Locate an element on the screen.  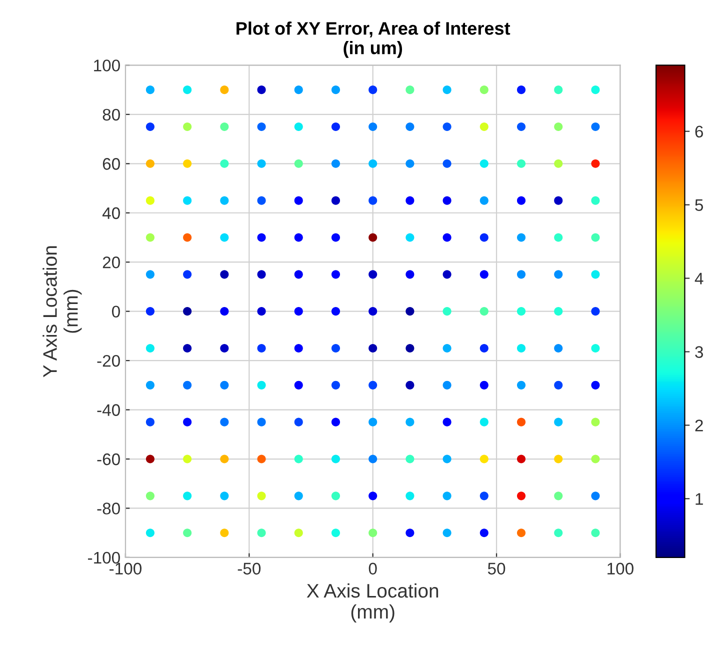
y-tick-label: 60 is located at coordinates (111, 164).